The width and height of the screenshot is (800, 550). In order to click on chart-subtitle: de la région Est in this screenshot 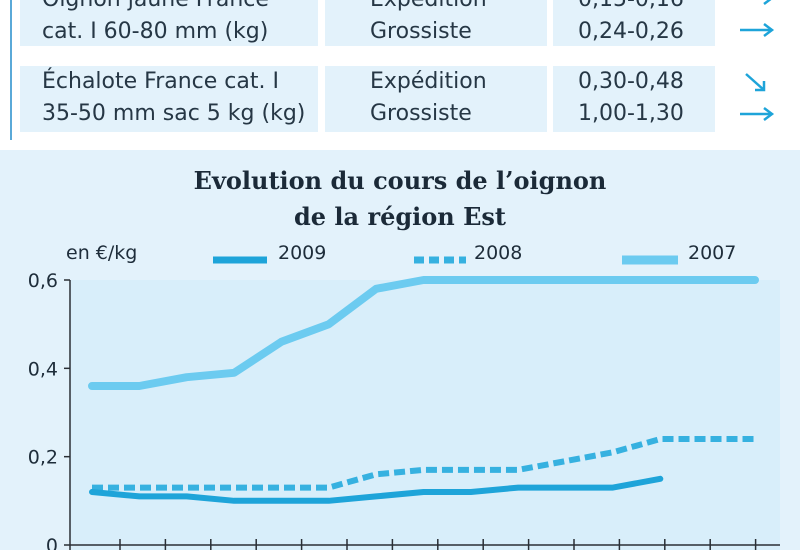, I will do `click(400, 216)`.